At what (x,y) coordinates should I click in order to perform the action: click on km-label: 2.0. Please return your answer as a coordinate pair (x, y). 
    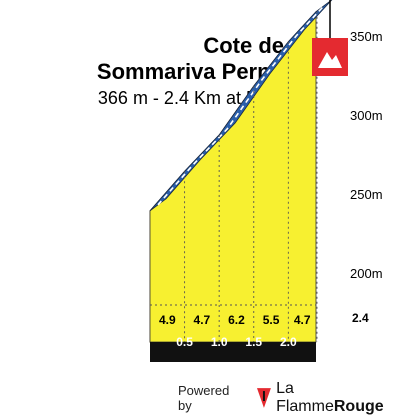
    Looking at the image, I should click on (288, 342).